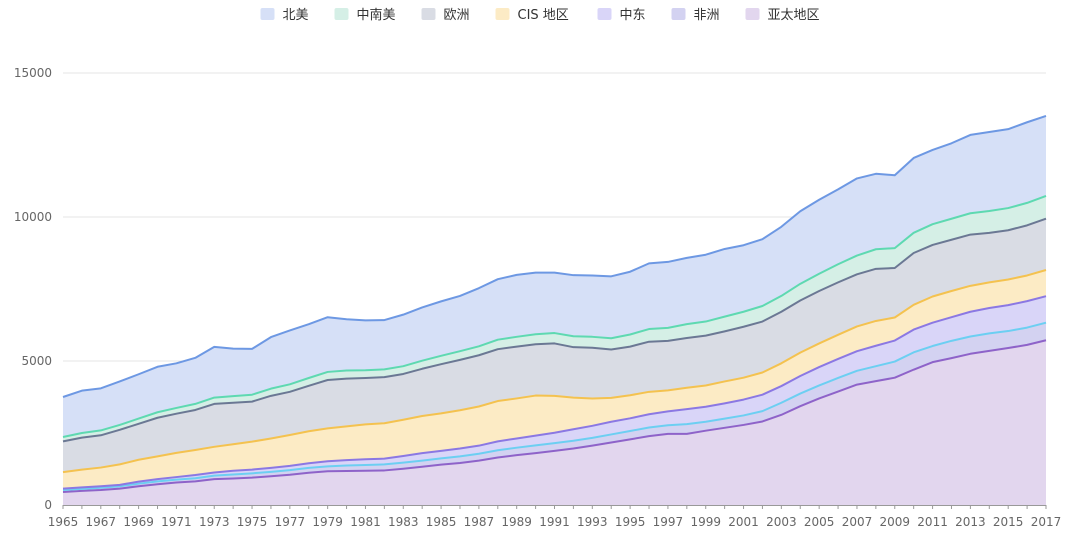  Describe the element at coordinates (592, 522) in the screenshot. I see `x-tick-label: 1993` at that location.